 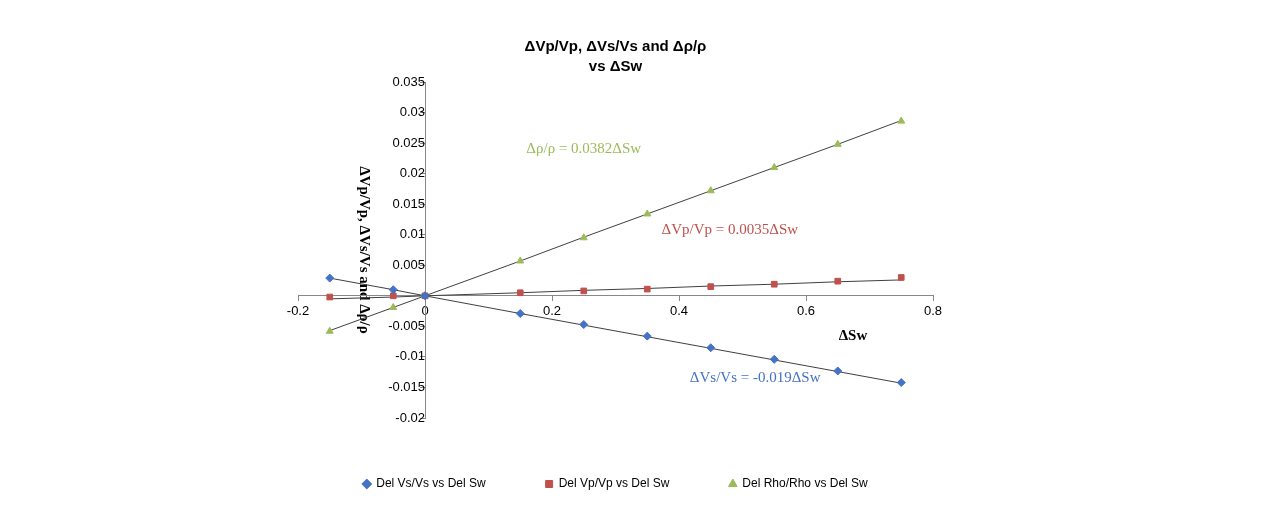 What do you see at coordinates (298, 311) in the screenshot?
I see `x-tick-label: -0.2` at bounding box center [298, 311].